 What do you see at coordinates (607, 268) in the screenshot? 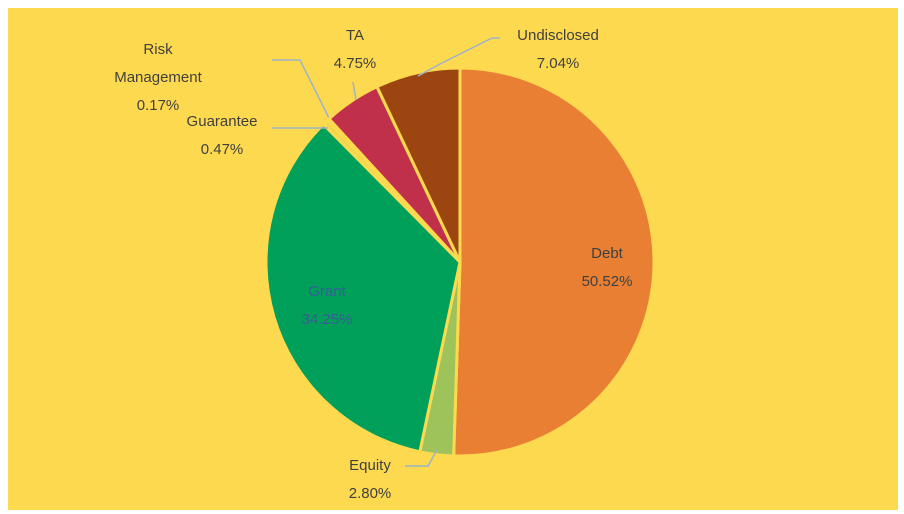
I see `slice-label: Debt 50.52%` at bounding box center [607, 268].